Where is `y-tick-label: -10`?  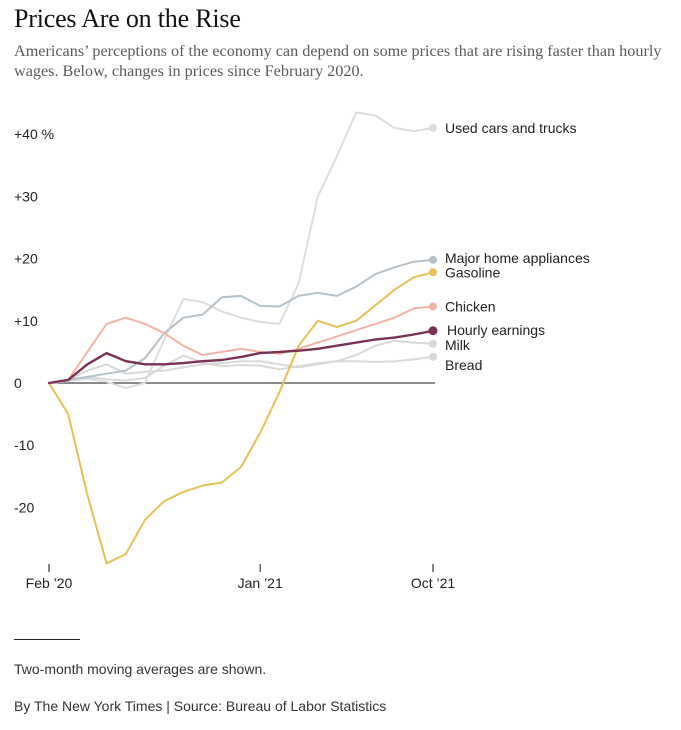 y-tick-label: -10 is located at coordinates (24, 445).